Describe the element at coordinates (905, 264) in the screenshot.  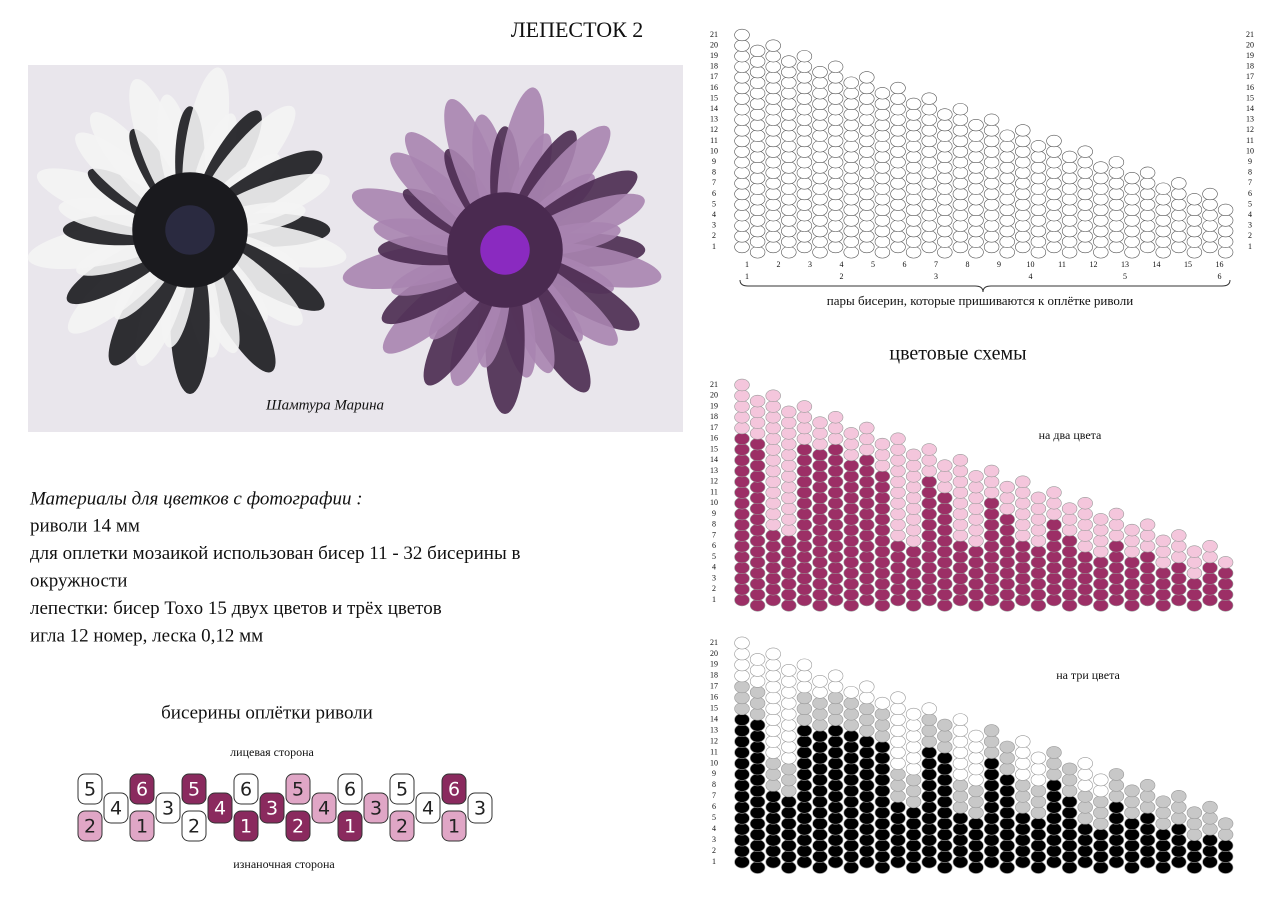
I see `column-label: 6` at that location.